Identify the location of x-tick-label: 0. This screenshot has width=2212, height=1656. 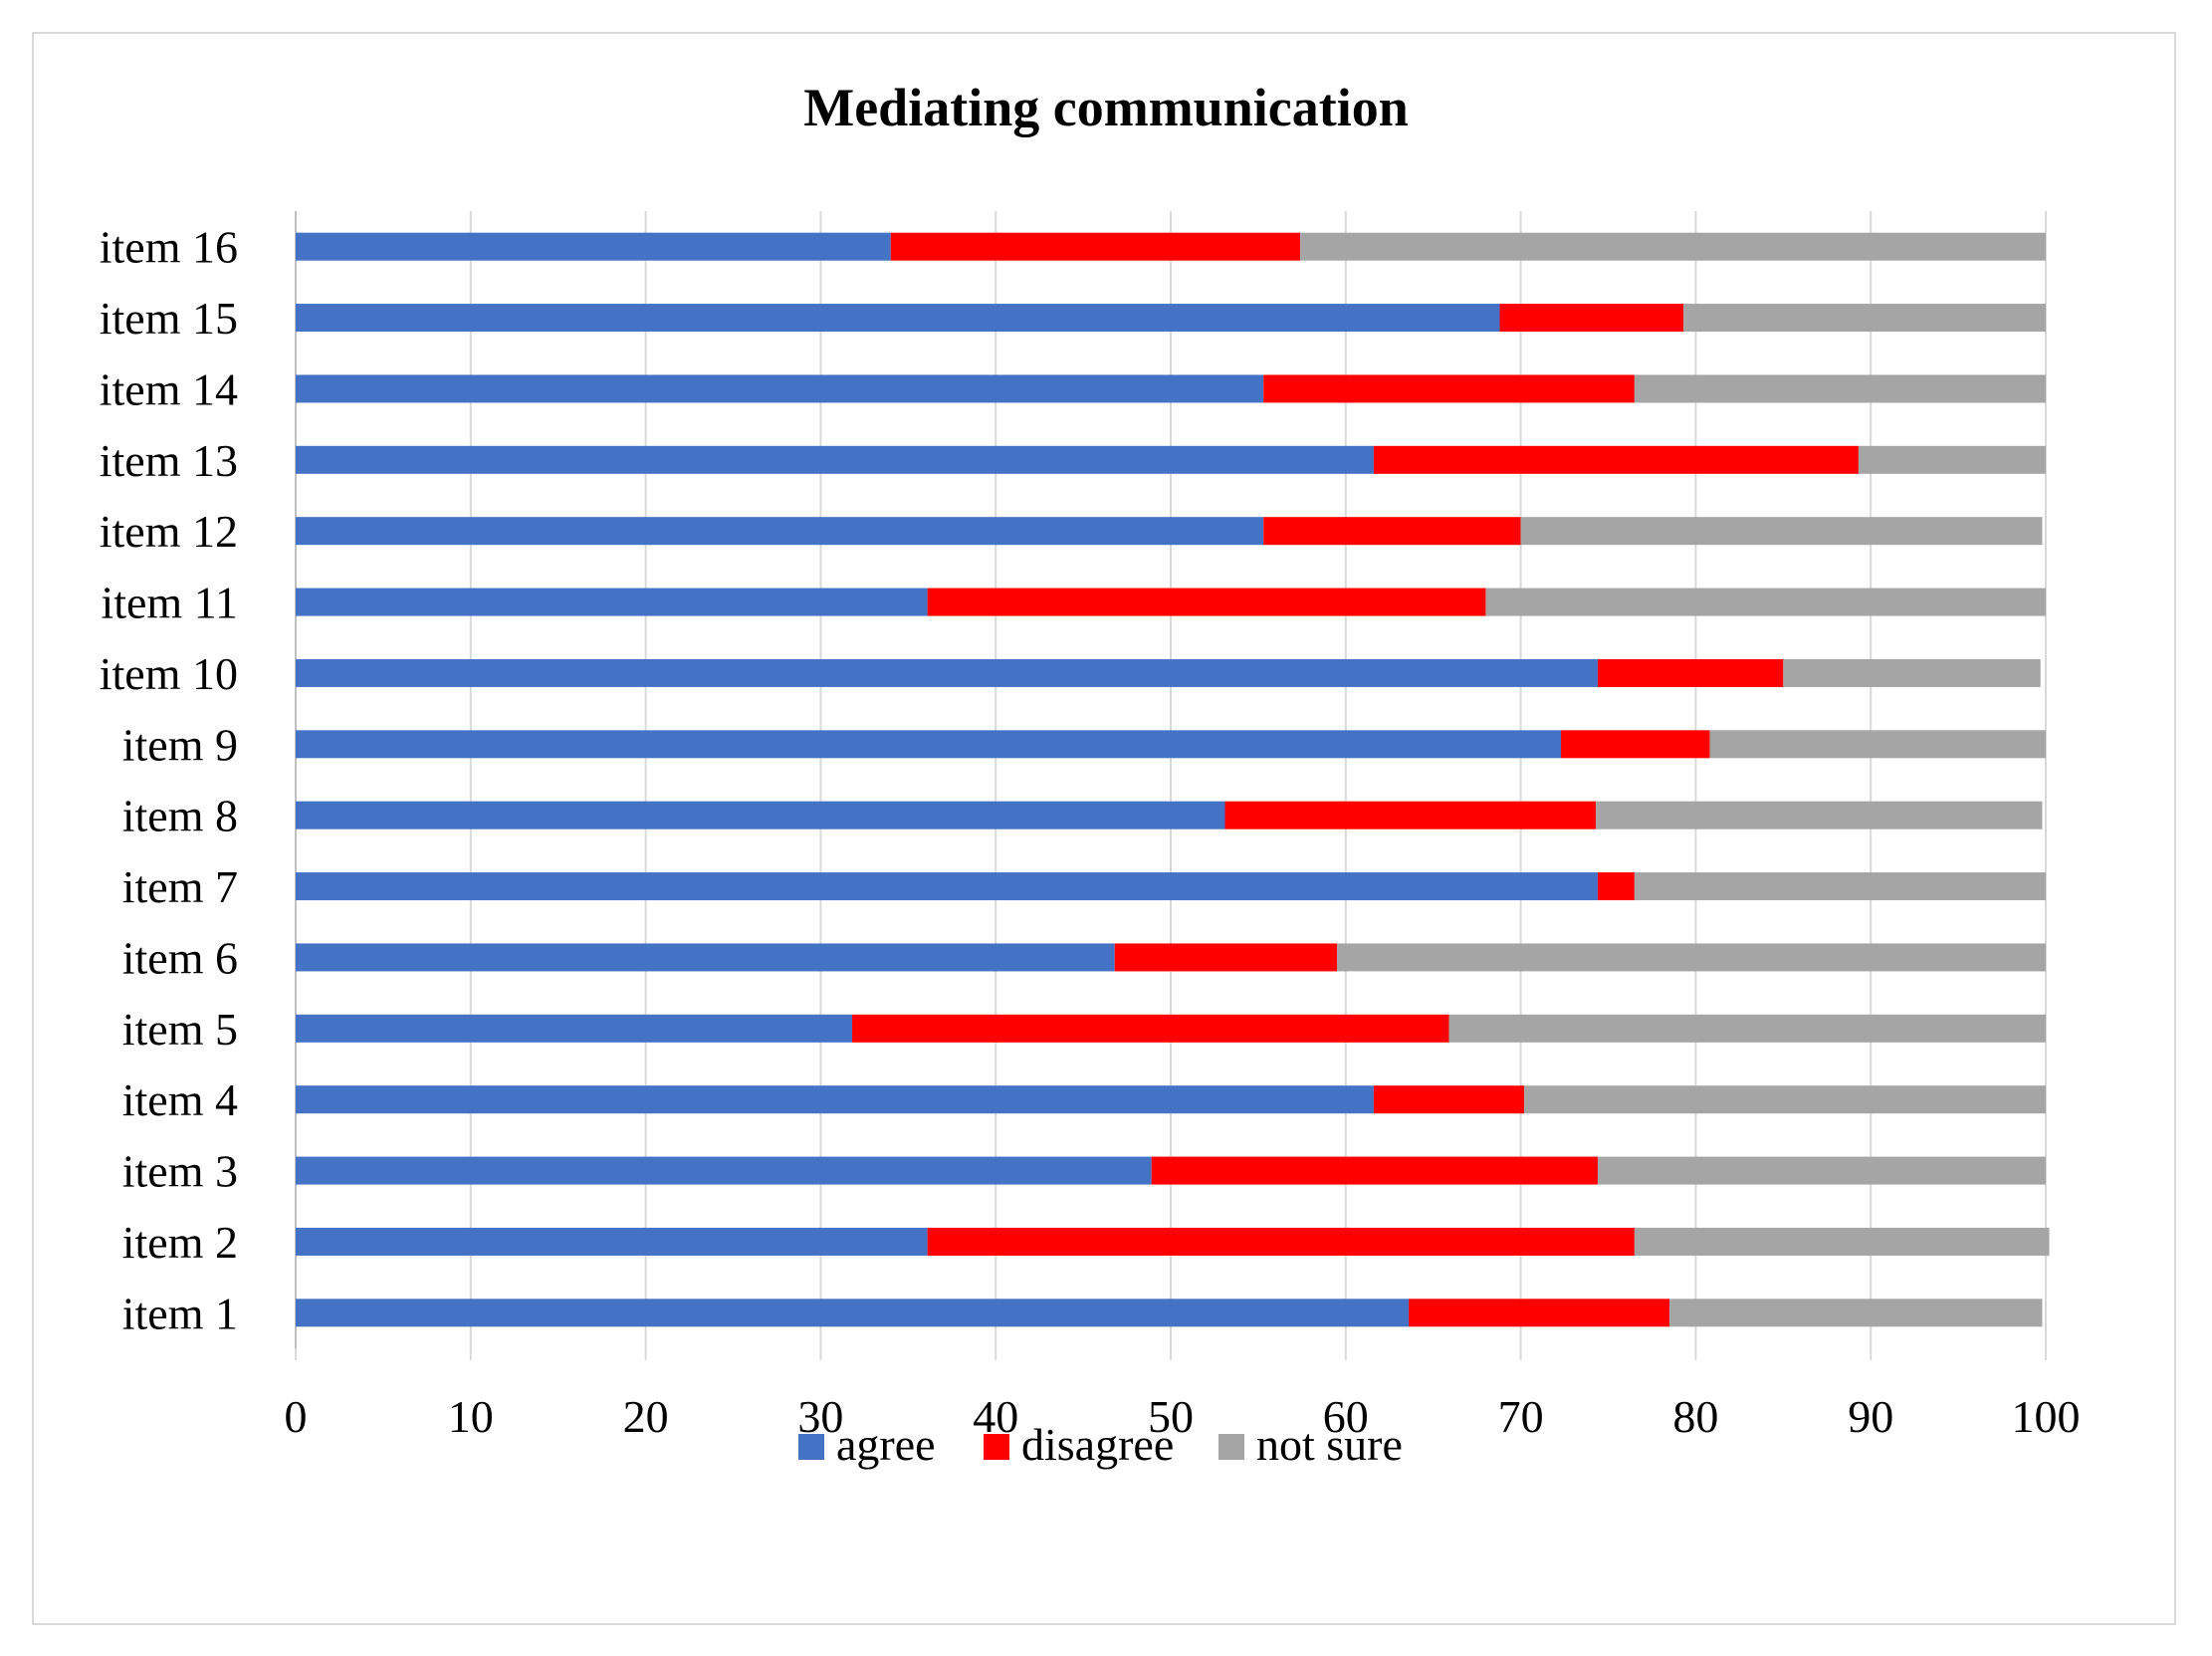
(296, 1416).